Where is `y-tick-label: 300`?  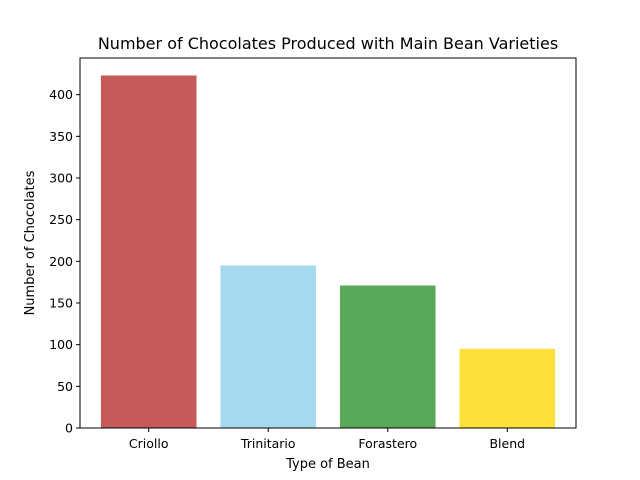
y-tick-label: 300 is located at coordinates (61, 178).